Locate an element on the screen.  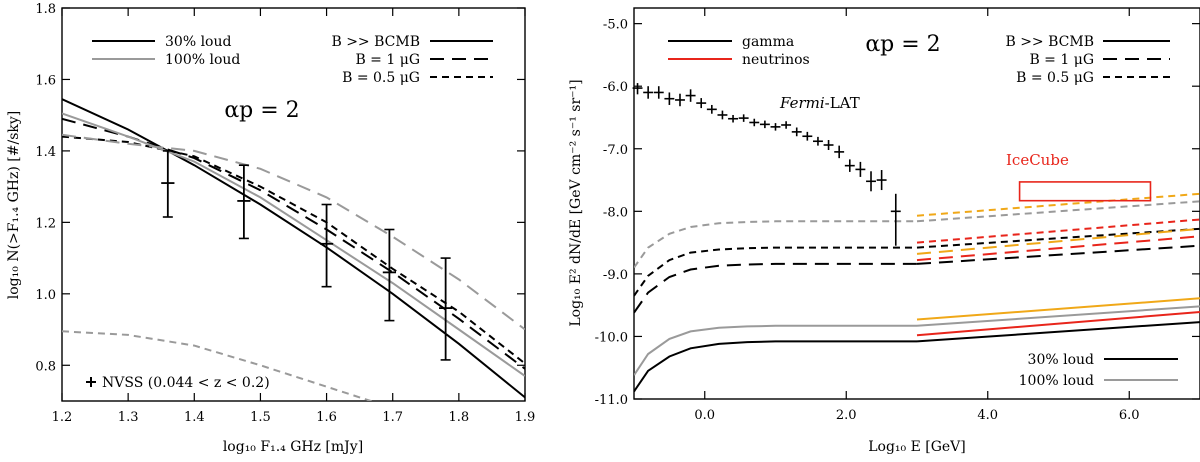
left-x-tick-label: 1.9 is located at coordinates (525, 417).